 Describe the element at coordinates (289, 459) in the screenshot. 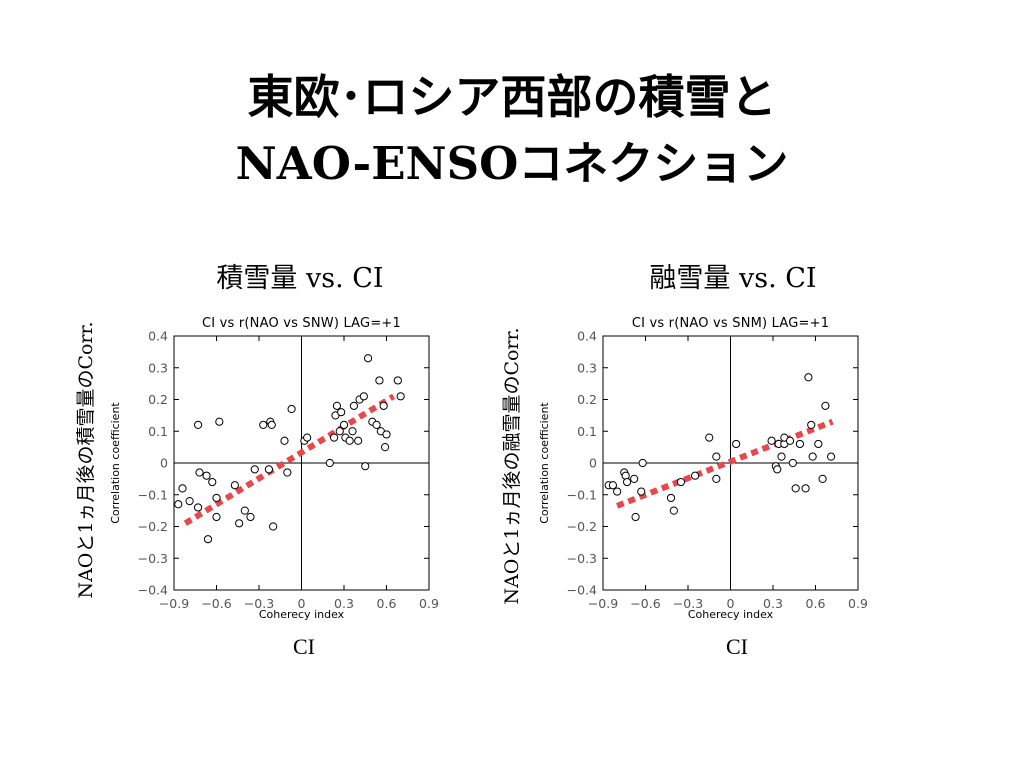

I see `trend-line` at that location.